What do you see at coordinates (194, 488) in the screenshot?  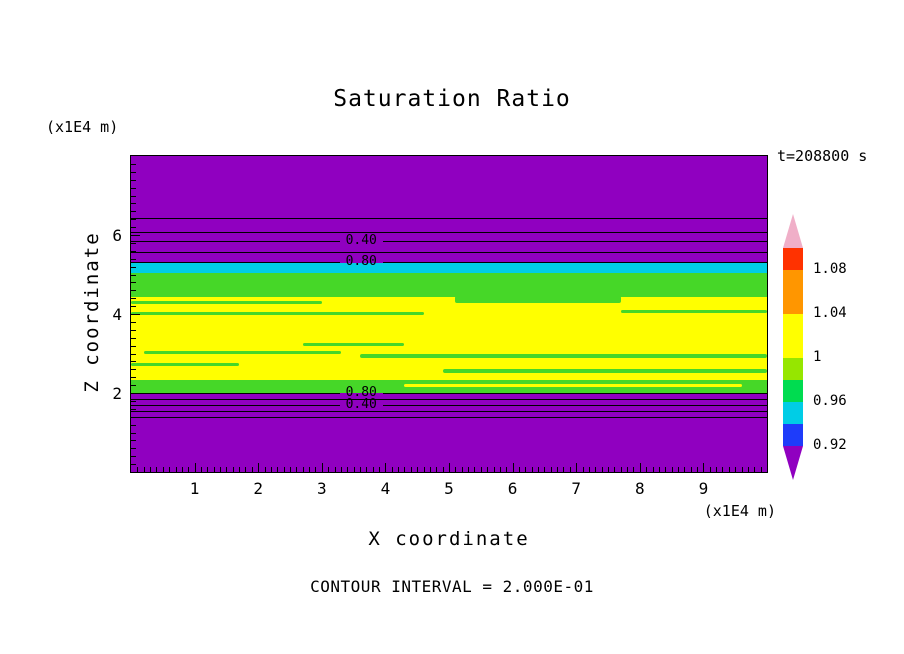 I see `x-tick-label: 1` at bounding box center [194, 488].